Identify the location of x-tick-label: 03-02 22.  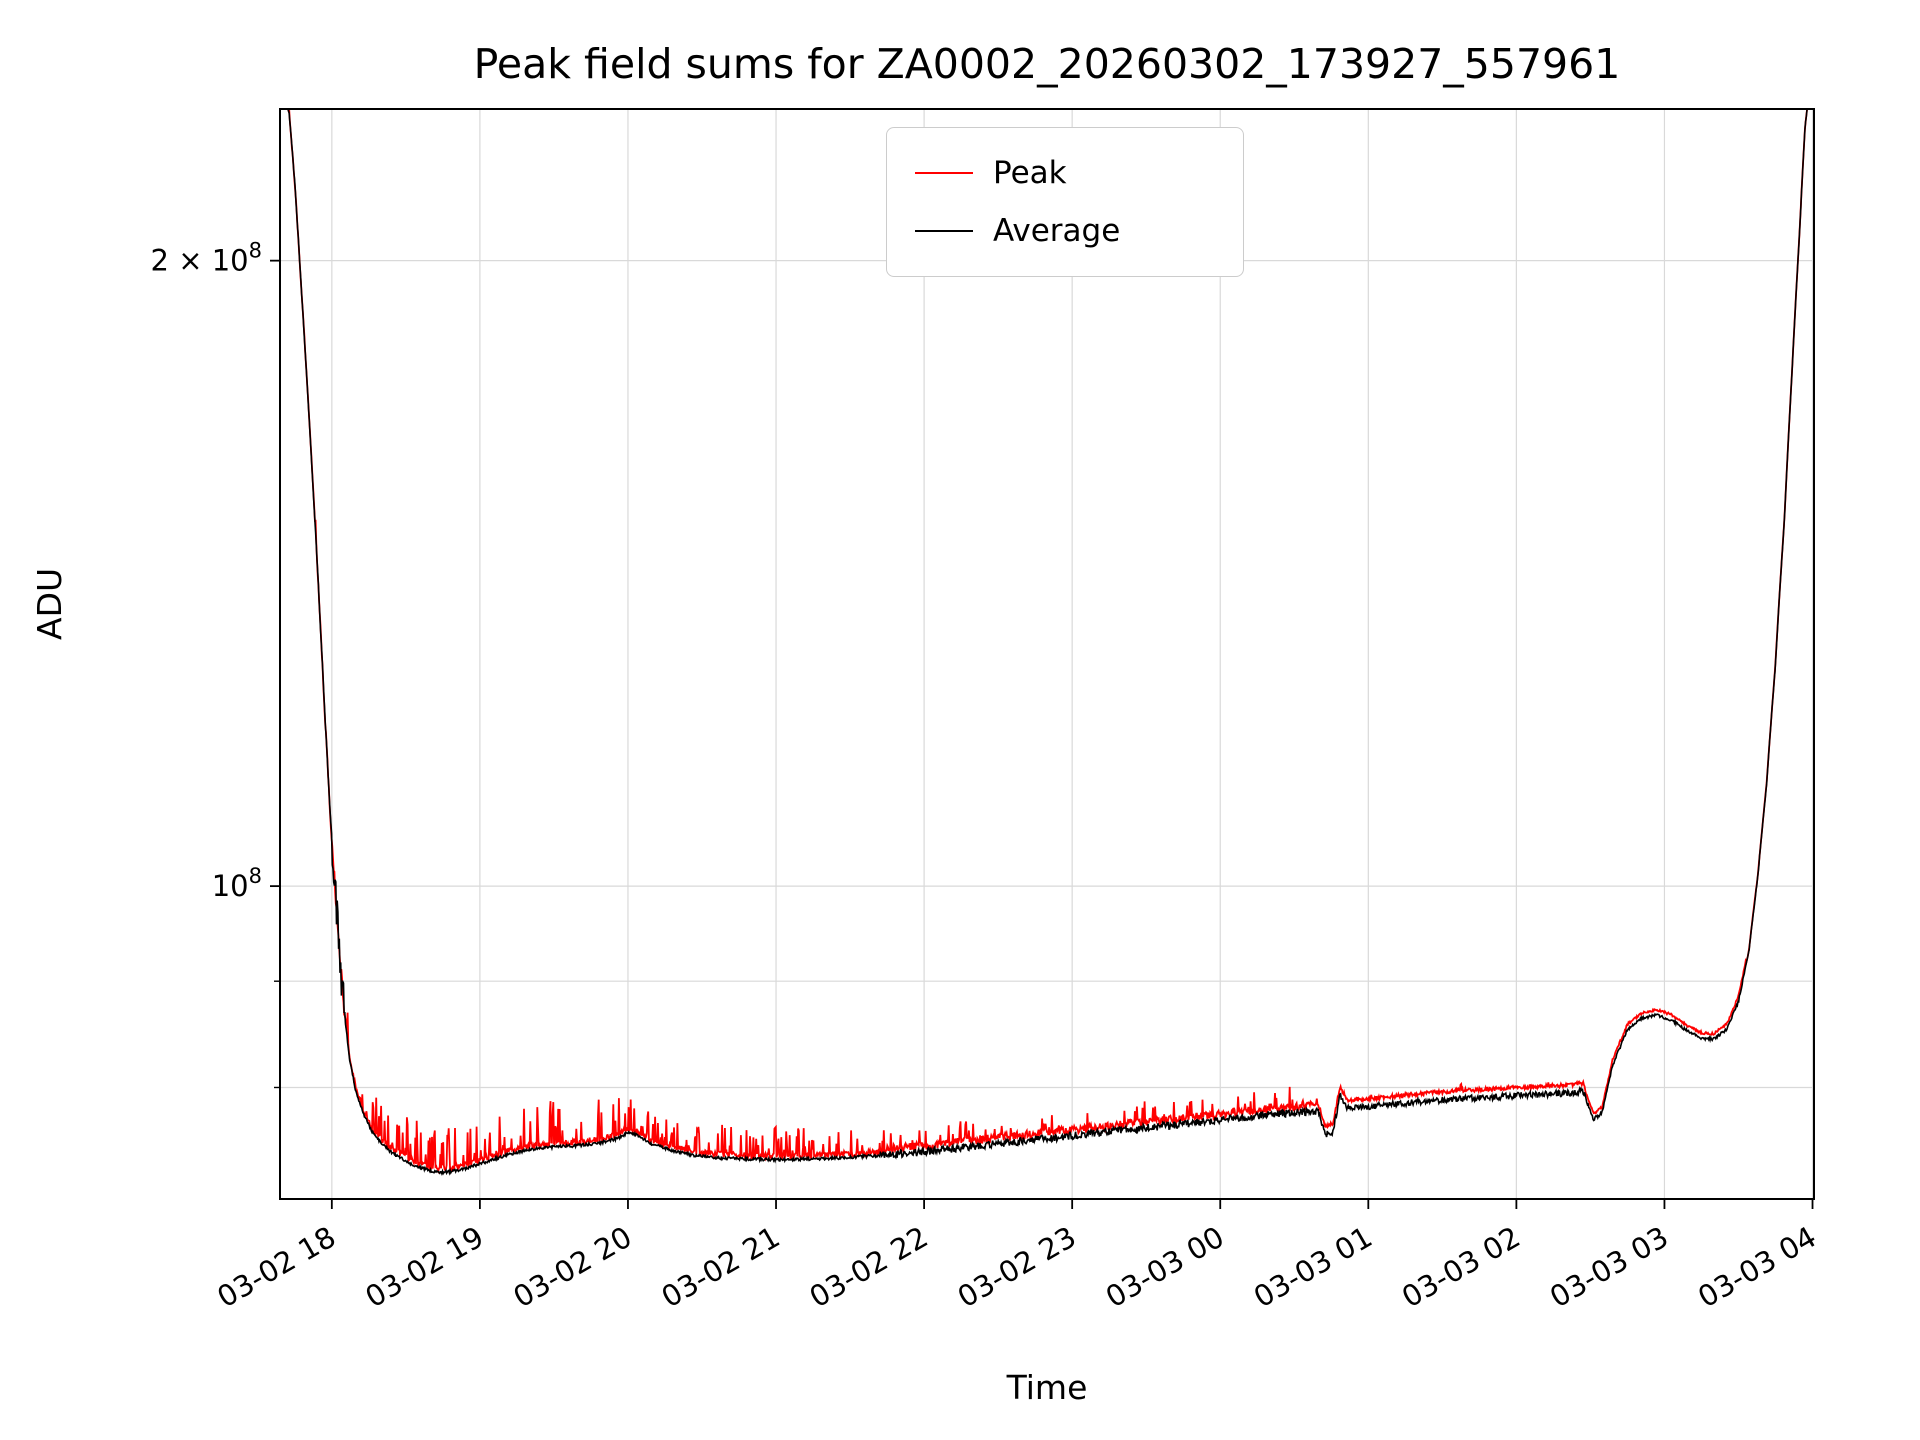
(869, 1267).